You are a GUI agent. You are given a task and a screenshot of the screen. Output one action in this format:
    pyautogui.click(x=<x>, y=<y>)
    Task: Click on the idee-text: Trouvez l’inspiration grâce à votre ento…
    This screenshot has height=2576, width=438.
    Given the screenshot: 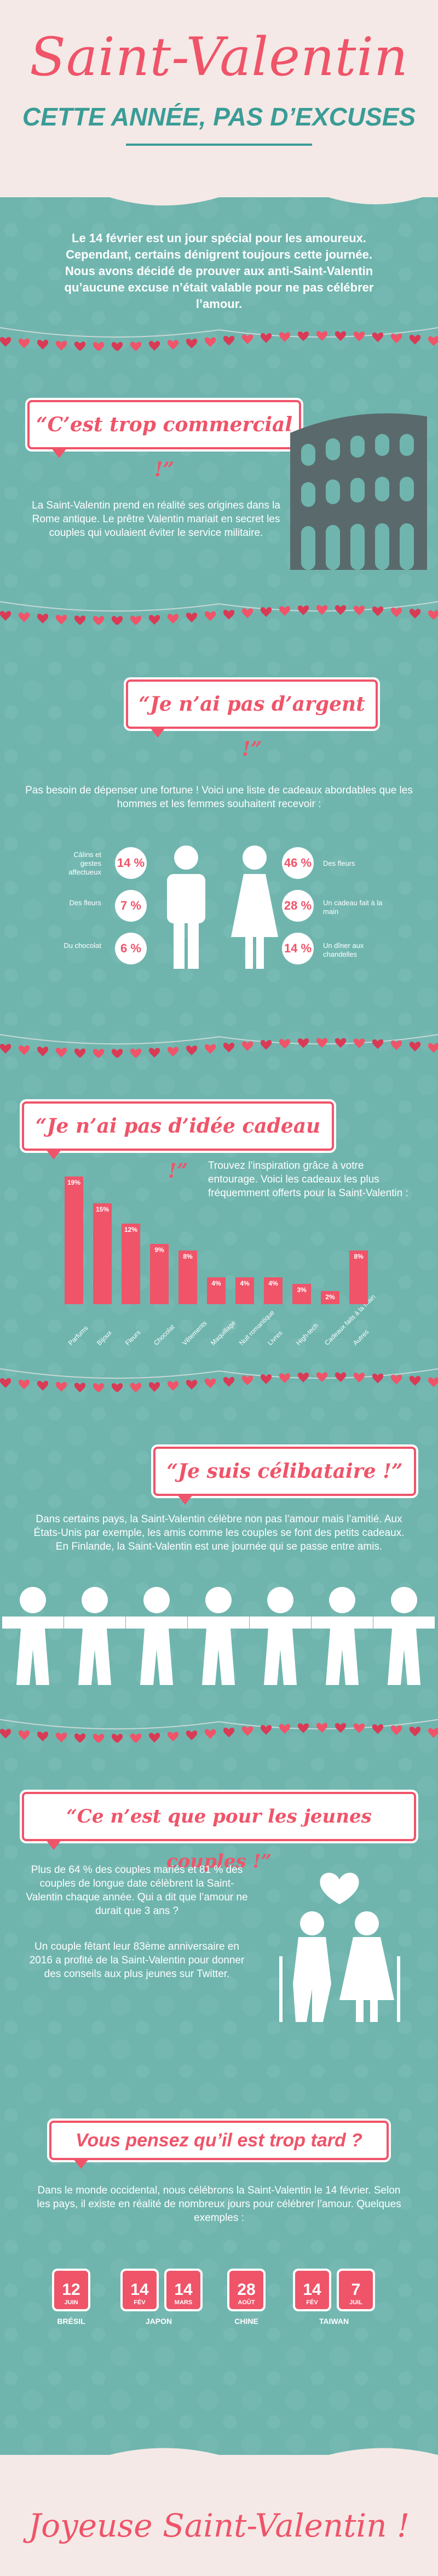 What is the action you would take?
    pyautogui.click(x=308, y=1179)
    